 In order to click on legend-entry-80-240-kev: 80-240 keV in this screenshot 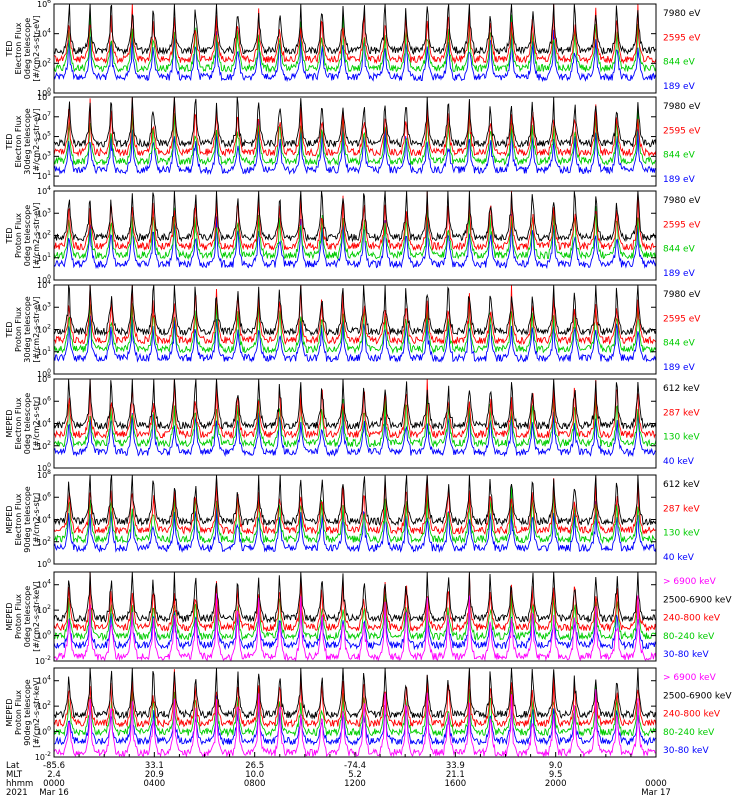, I will do `click(689, 733)`.